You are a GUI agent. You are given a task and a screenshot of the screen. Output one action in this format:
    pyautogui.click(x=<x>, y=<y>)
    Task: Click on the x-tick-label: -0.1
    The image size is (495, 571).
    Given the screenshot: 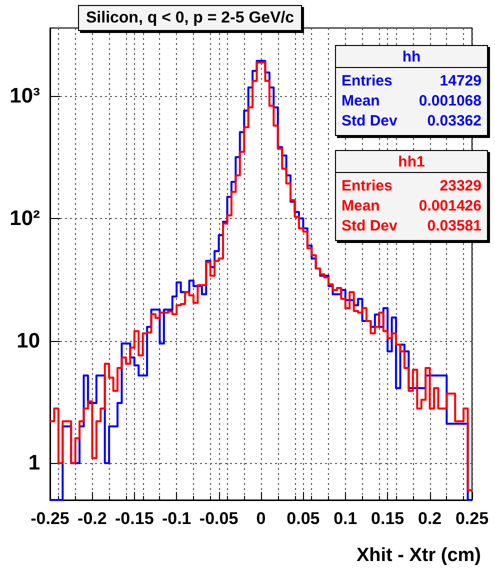 What is the action you would take?
    pyautogui.click(x=177, y=518)
    